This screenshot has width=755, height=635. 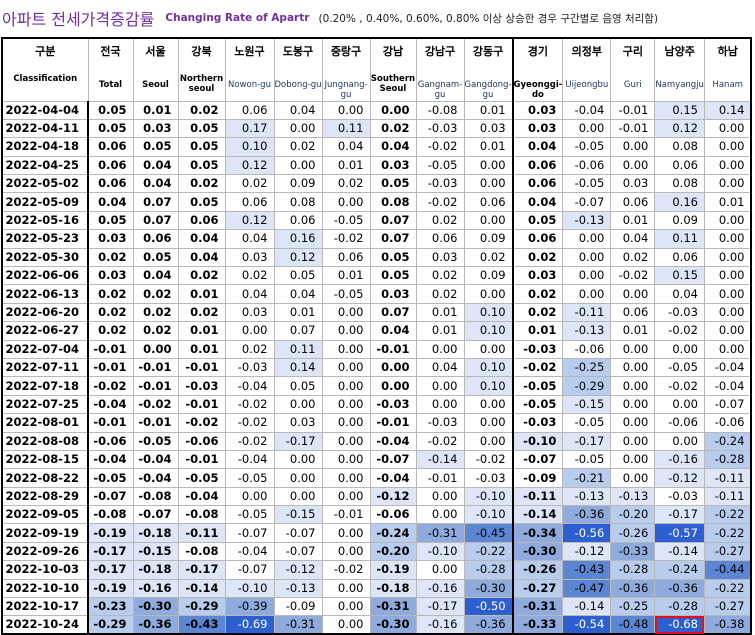 What do you see at coordinates (110, 607) in the screenshot?
I see `value-cell: -0.23` at bounding box center [110, 607].